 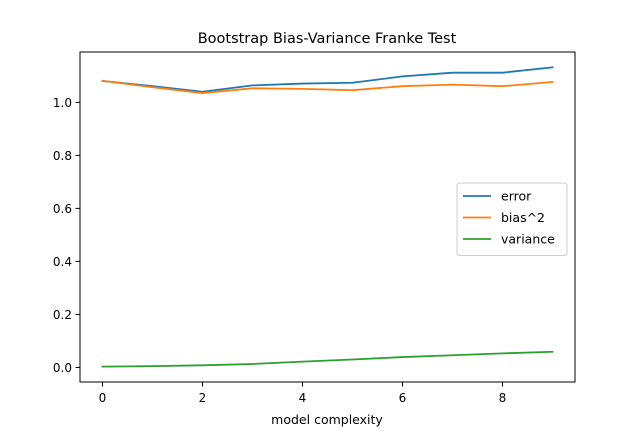 I want to click on x-tick-label: 8, so click(x=503, y=398).